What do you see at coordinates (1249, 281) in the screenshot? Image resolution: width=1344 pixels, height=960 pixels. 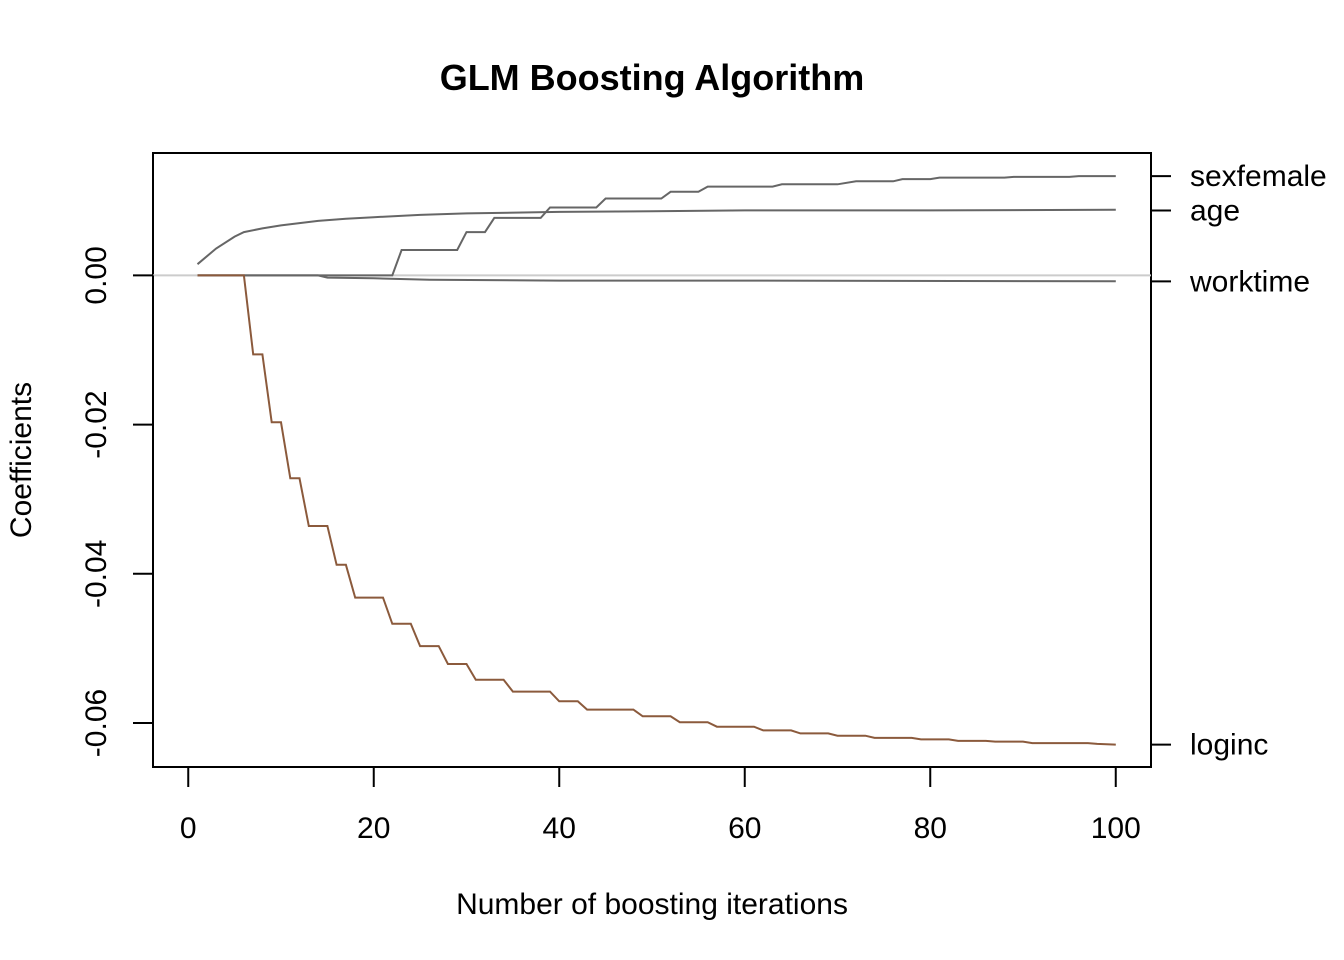 I see `series-label-worktime: worktime` at bounding box center [1249, 281].